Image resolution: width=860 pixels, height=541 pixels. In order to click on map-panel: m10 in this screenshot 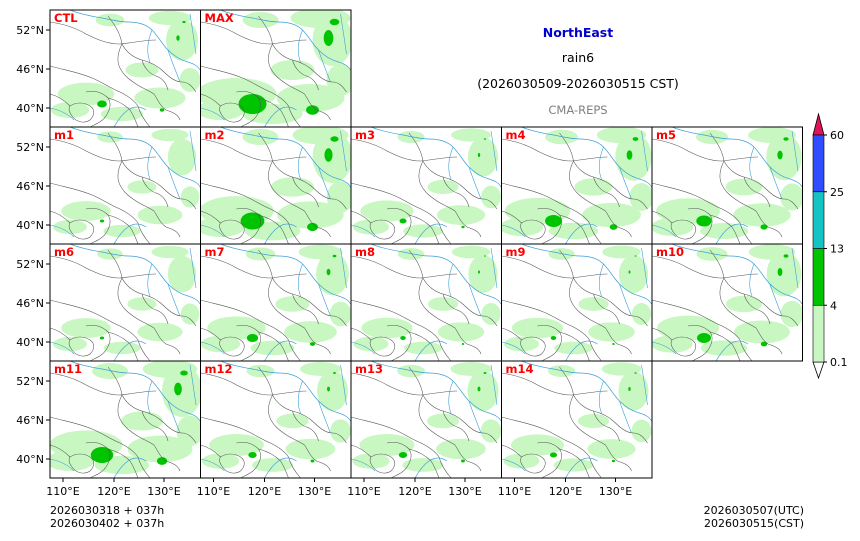, I will do `click(727, 302)`.